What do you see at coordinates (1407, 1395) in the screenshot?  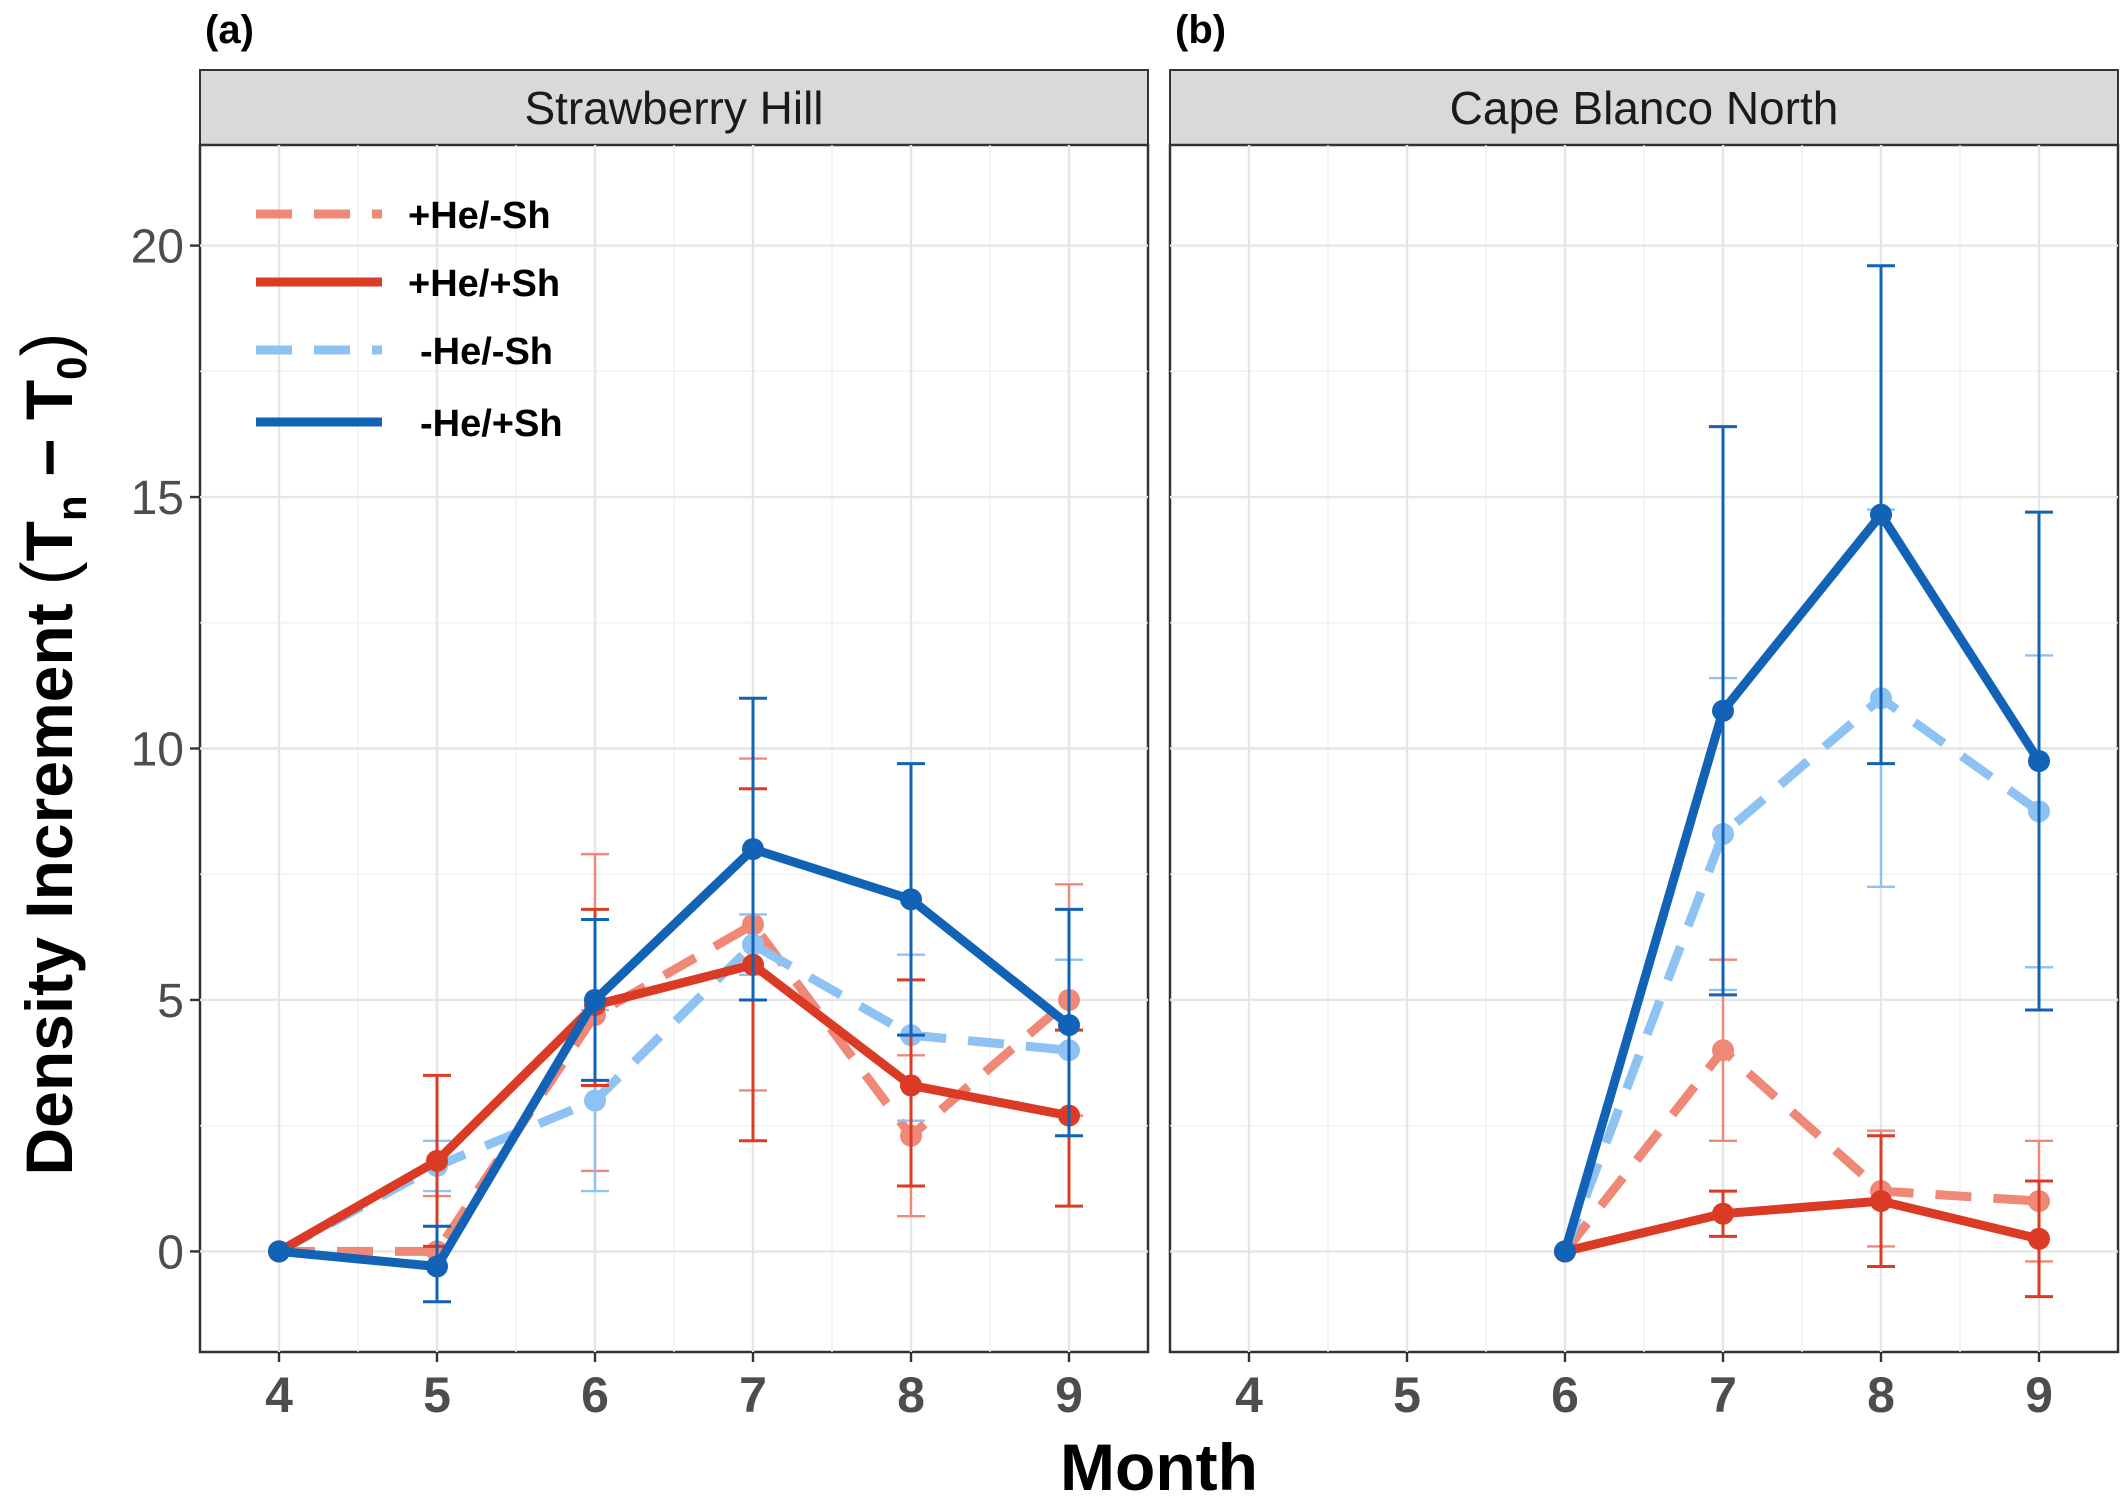 I see `x-tick-label-b: 5` at bounding box center [1407, 1395].